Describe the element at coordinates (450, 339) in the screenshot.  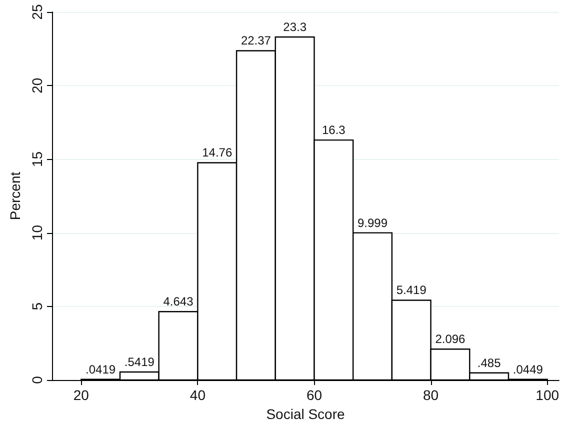
I see `data-label: 2.096` at that location.